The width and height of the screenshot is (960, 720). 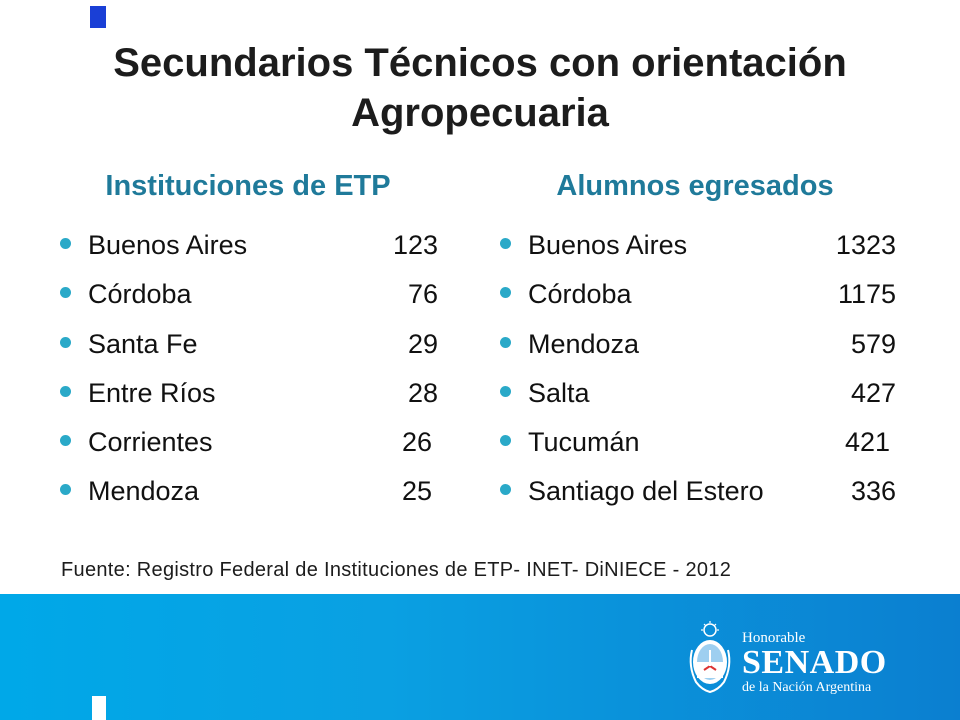 I want to click on institution-count: 25, so click(x=416, y=491).